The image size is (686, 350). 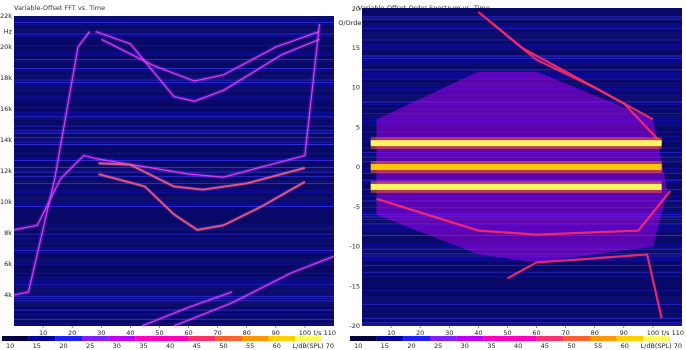 I want to click on y-tick-label: 20k, so click(x=6, y=47).